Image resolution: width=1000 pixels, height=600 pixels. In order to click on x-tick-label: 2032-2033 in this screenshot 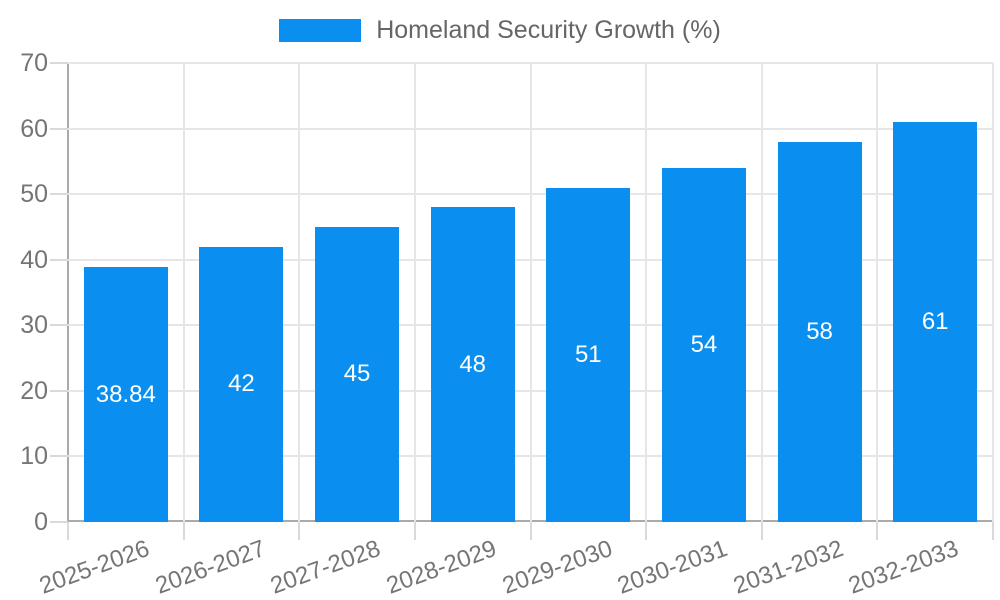, I will do `click(904, 567)`.